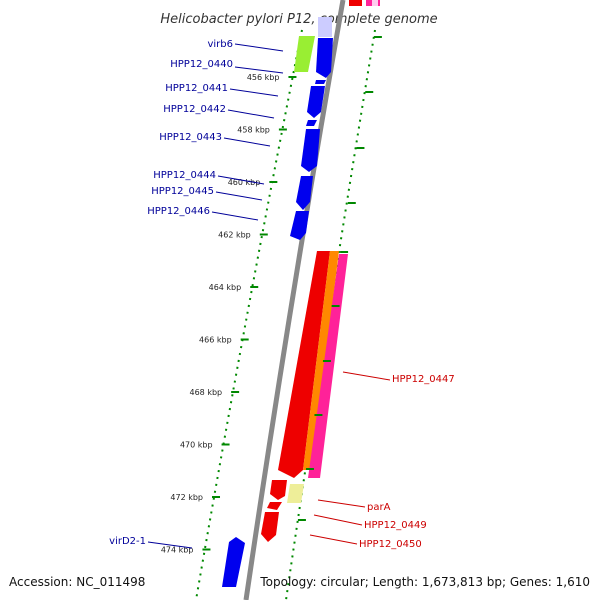 The width and height of the screenshot is (600, 600). Describe the element at coordinates (379, 507) in the screenshot. I see `reverse-gene-label: parA` at that location.